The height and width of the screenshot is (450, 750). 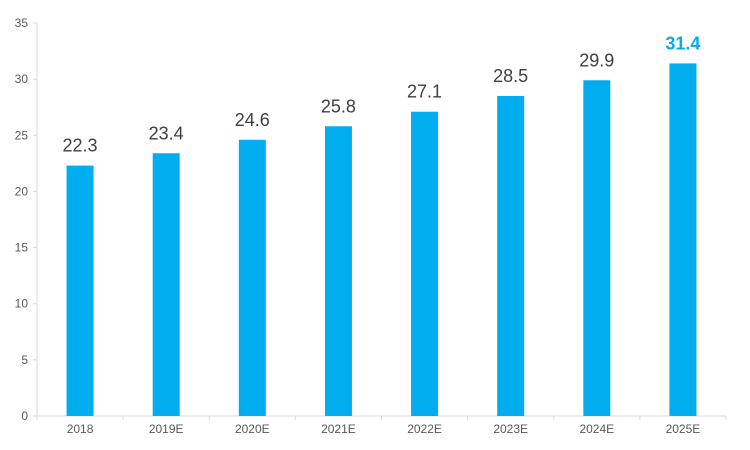 What do you see at coordinates (22, 23) in the screenshot?
I see `y-tick-label: 35` at bounding box center [22, 23].